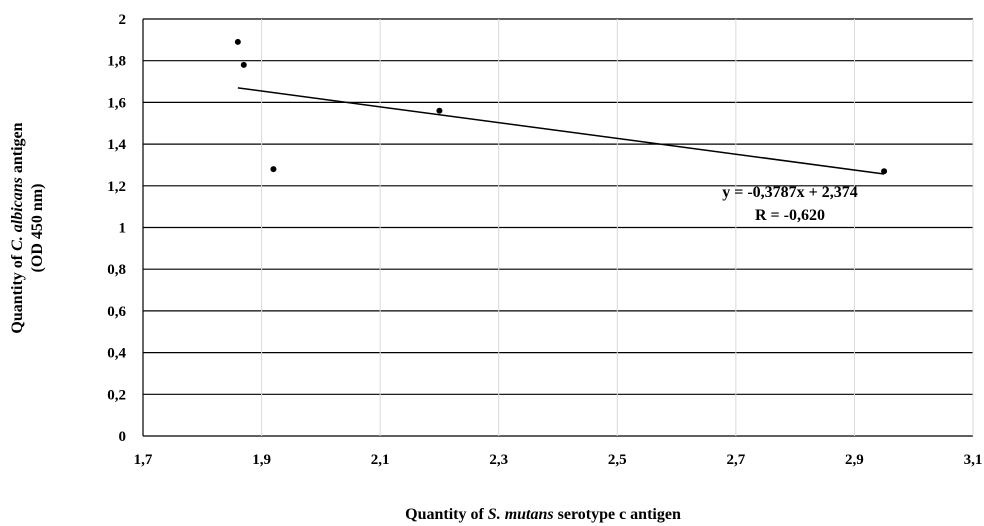 This screenshot has height=526, width=984. Describe the element at coordinates (380, 460) in the screenshot. I see `x-tick-label: 2,1` at that location.